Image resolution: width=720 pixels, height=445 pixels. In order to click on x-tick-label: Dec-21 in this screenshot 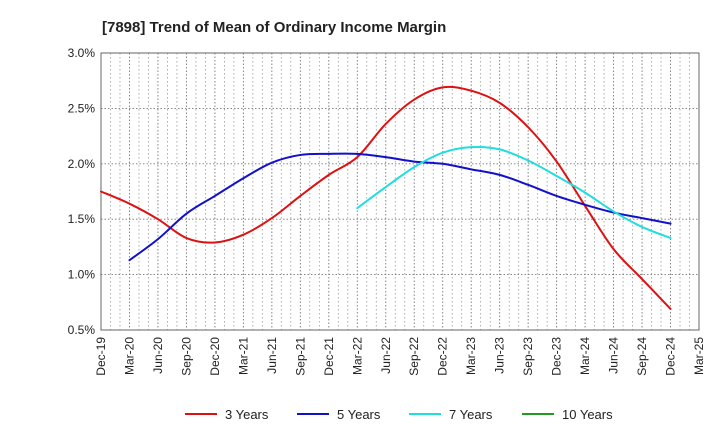, I will do `click(329, 356)`.